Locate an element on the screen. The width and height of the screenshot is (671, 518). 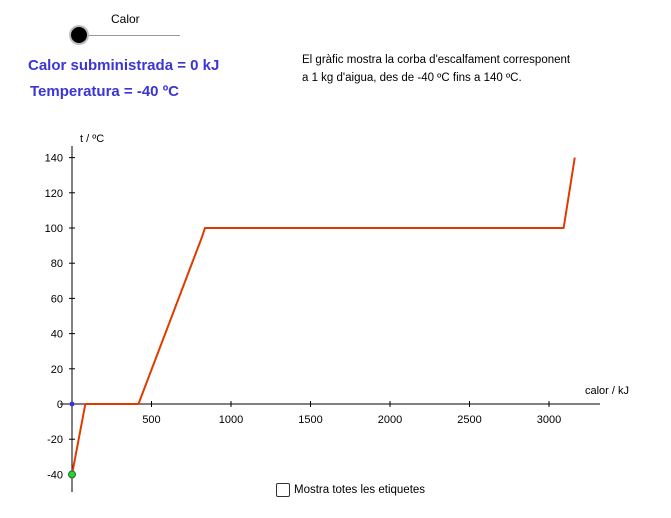
current-state-point is located at coordinates (72, 474).